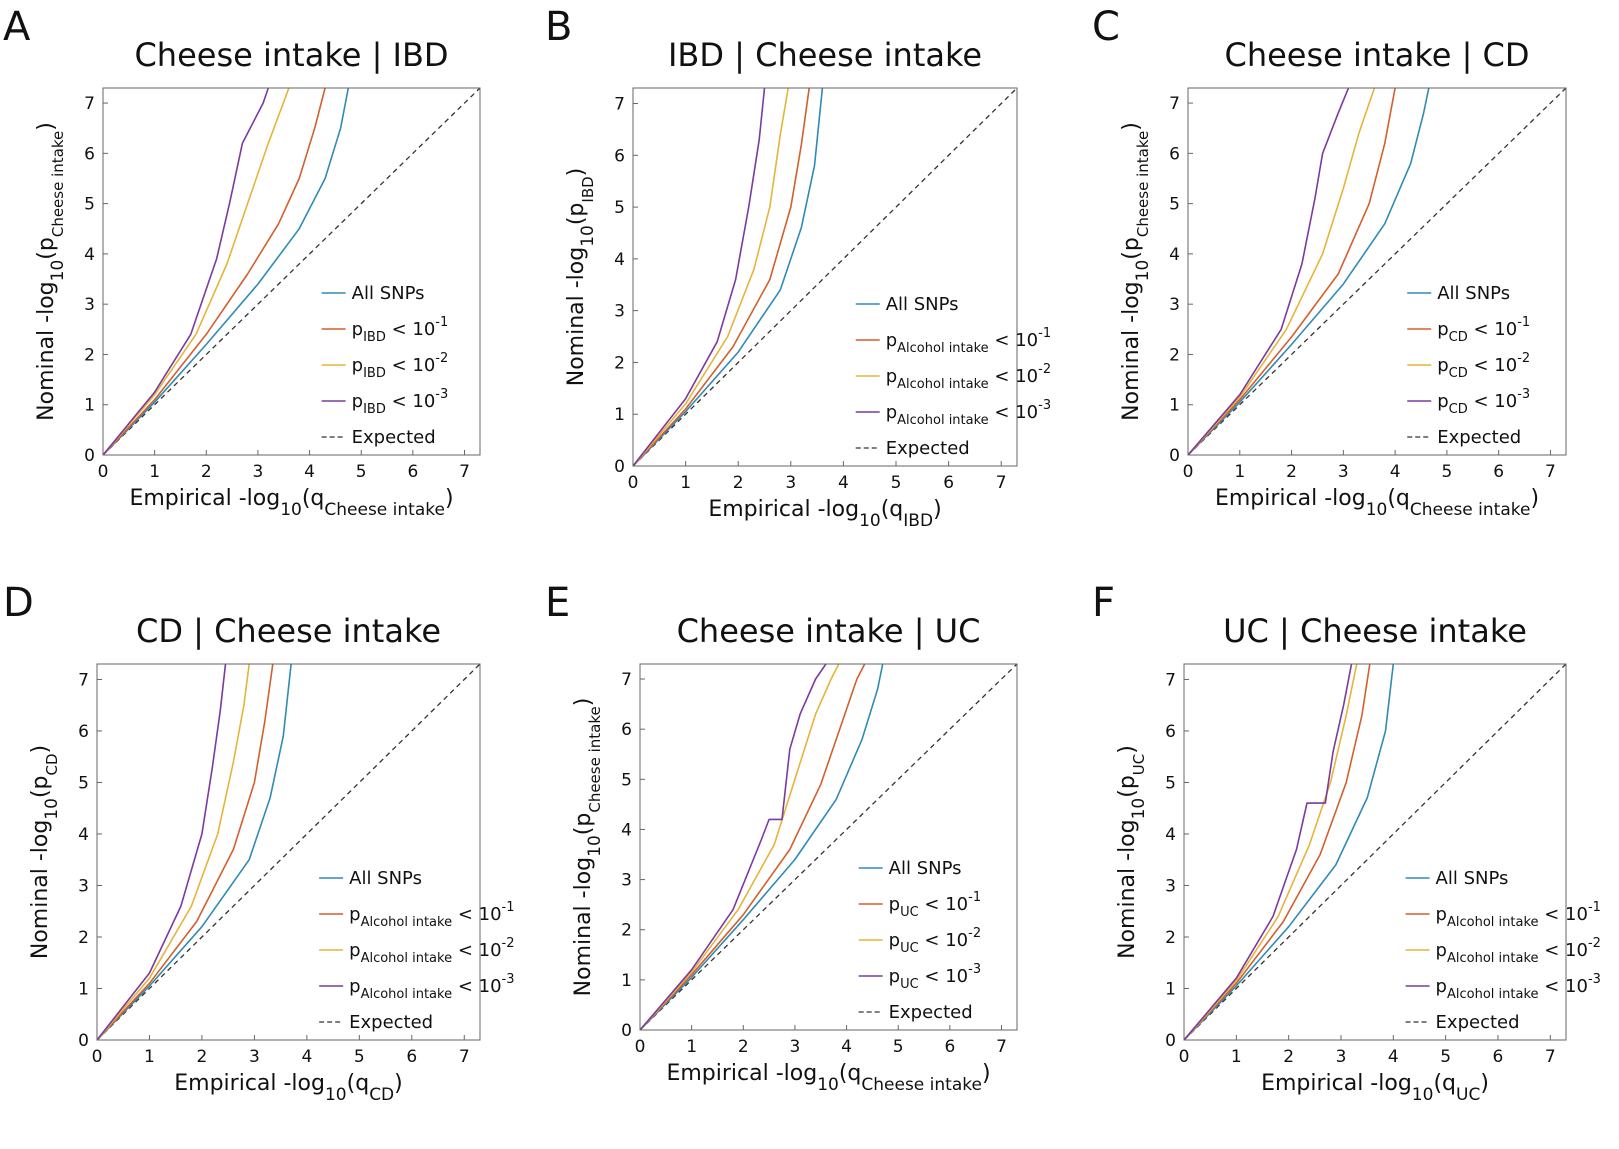 This screenshot has width=1619, height=1149. I want to click on x-tick-label: 1, so click(1239, 472).